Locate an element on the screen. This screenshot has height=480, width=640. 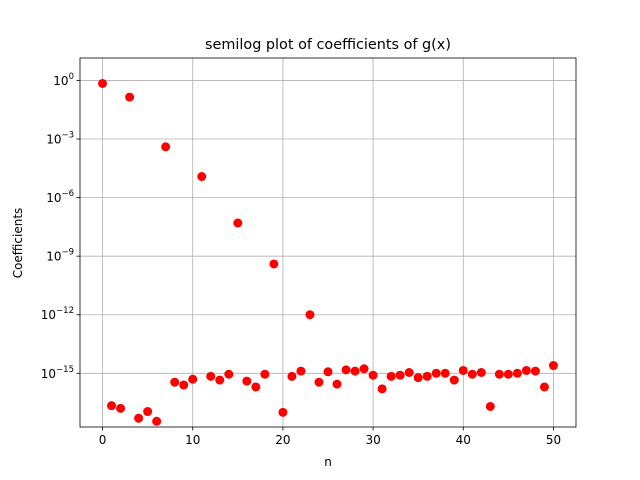
y-tick-label: 10⁻³ is located at coordinates (60, 139).